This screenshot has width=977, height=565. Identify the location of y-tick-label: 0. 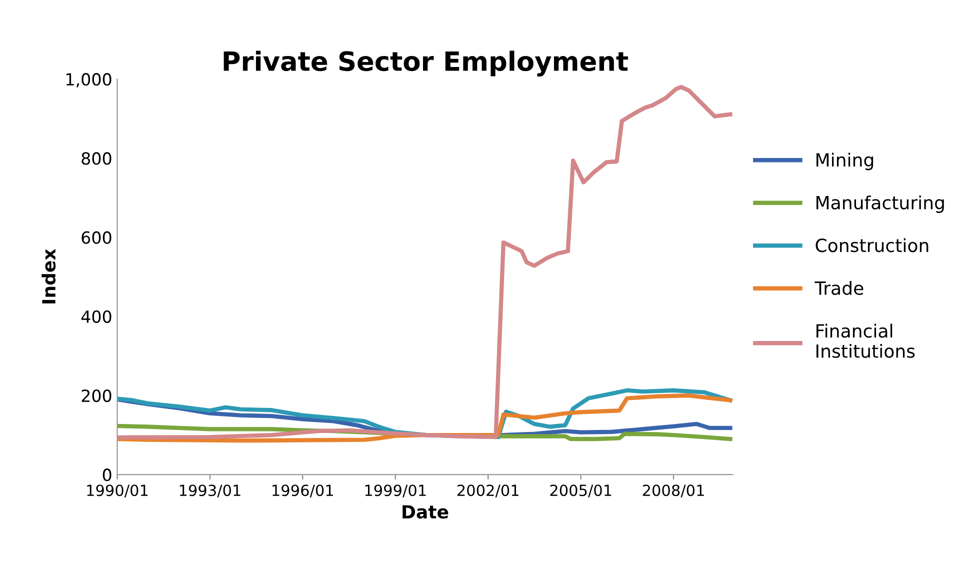
(107, 475).